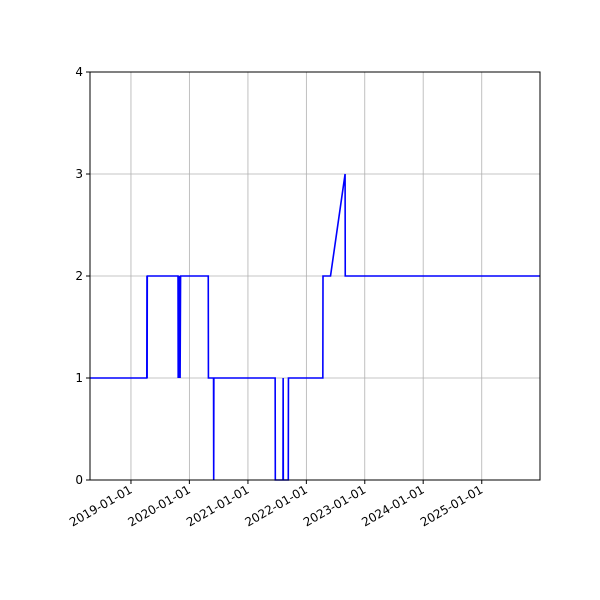 The image size is (600, 600). I want to click on x-tick-label: 2023-01-01, so click(334, 505).